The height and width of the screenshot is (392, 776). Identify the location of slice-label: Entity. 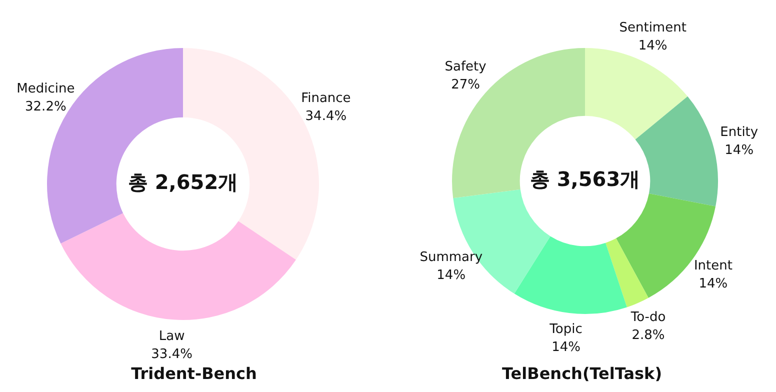
(739, 132).